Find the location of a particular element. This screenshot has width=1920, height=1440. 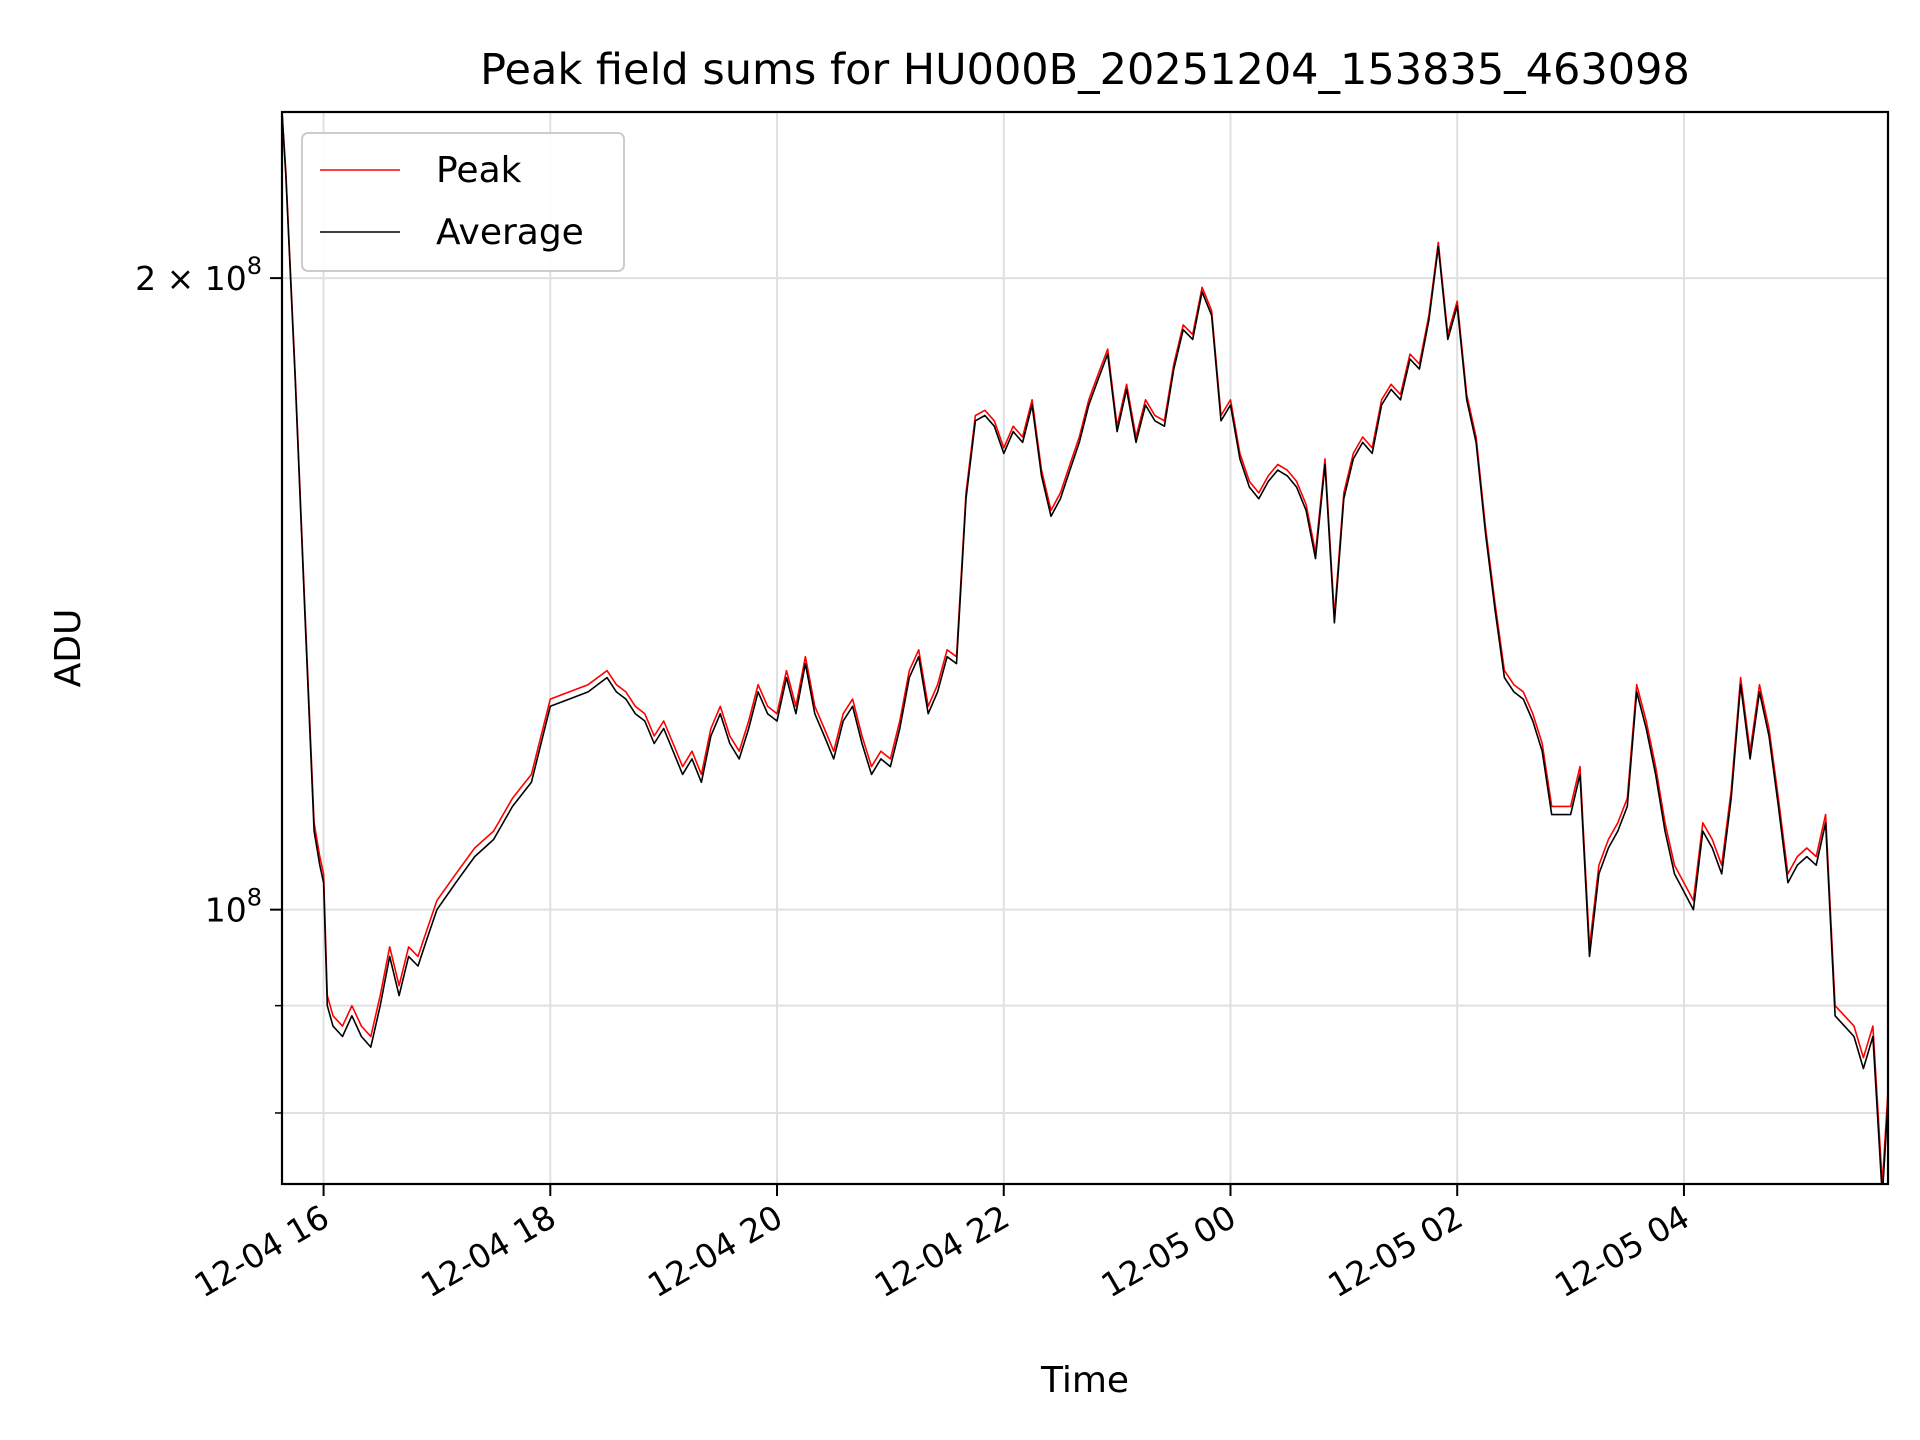

legend-label-average: Average is located at coordinates (510, 232).